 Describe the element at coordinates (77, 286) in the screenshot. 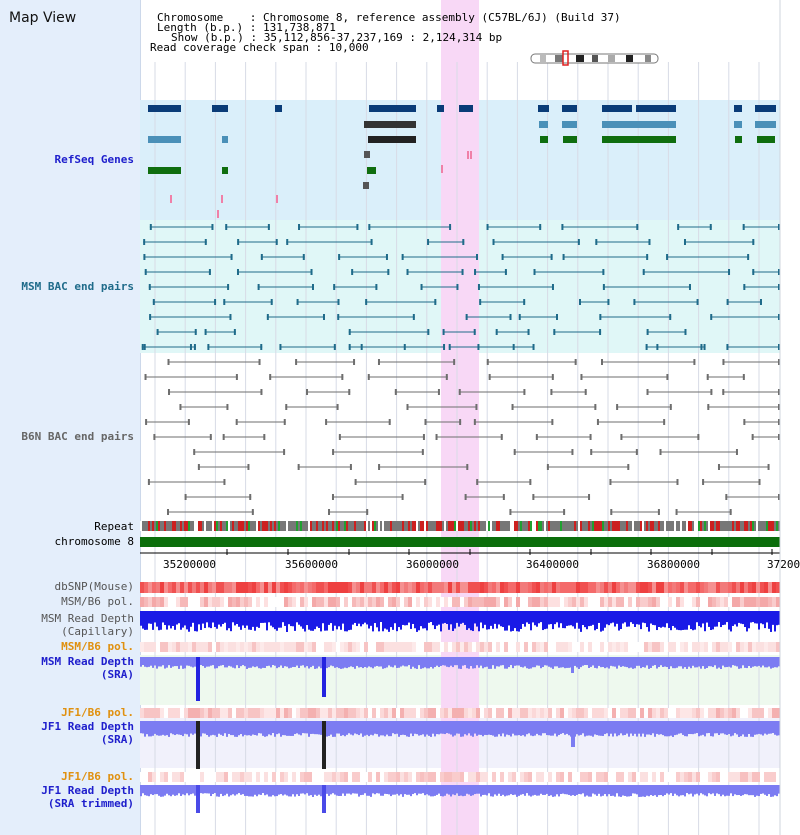

I see `track-label-msm-bac: MSM BAC end pairs` at that location.